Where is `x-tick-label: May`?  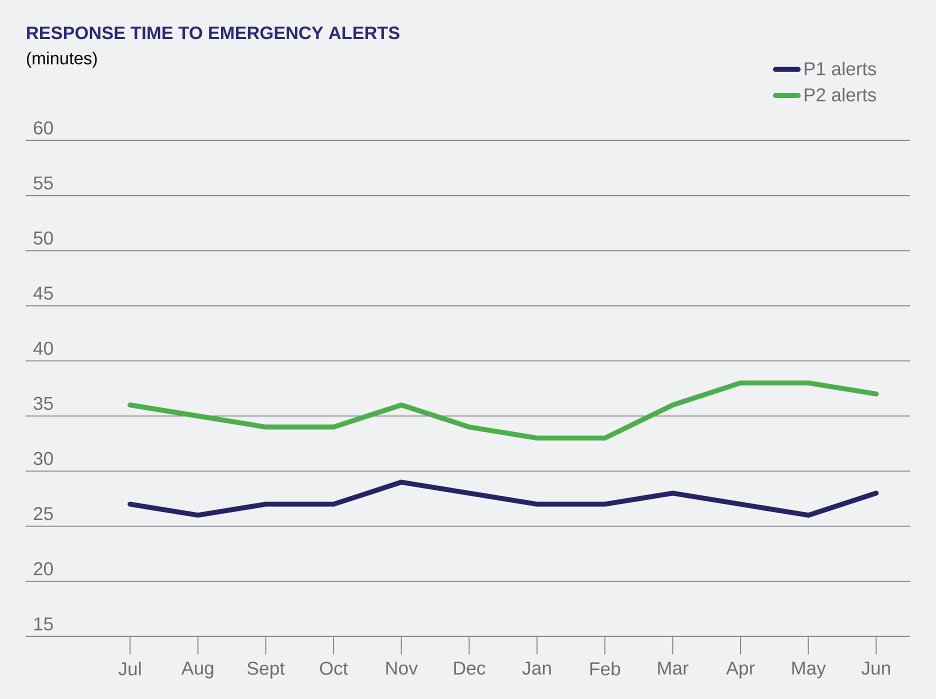
x-tick-label: May is located at coordinates (809, 670).